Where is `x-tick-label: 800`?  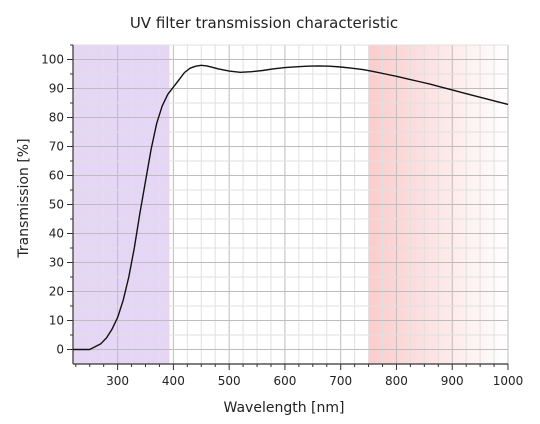
x-tick-label: 800 is located at coordinates (396, 381).